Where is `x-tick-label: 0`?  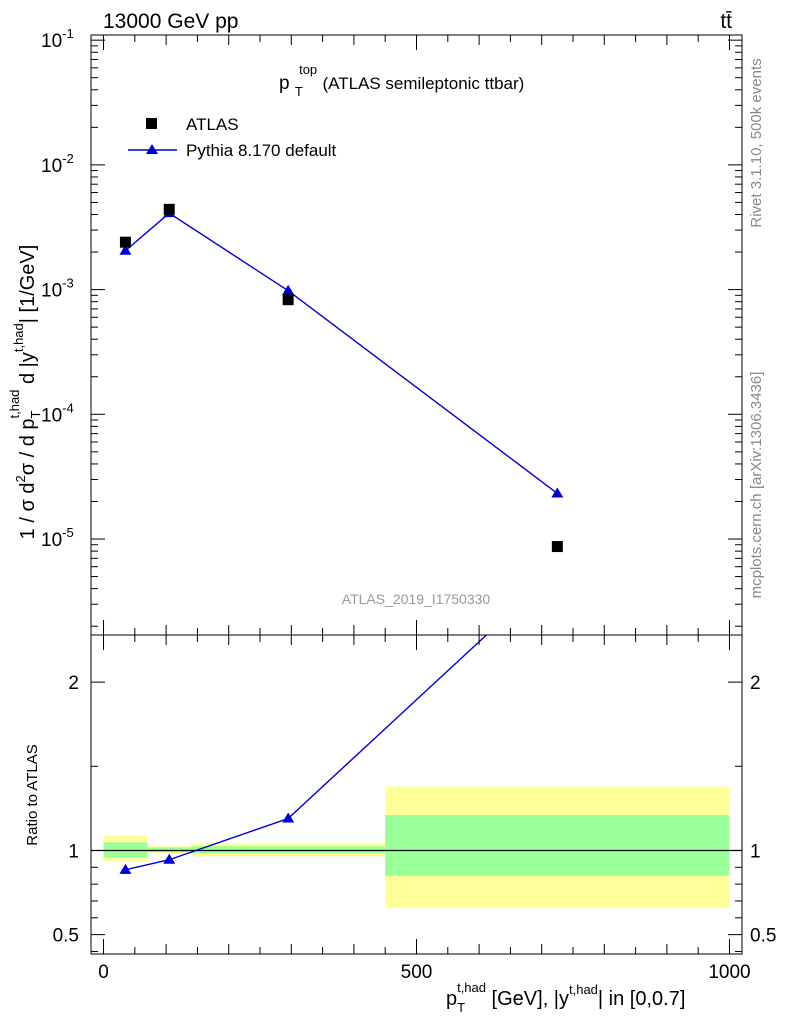
x-tick-label: 0 is located at coordinates (103, 972).